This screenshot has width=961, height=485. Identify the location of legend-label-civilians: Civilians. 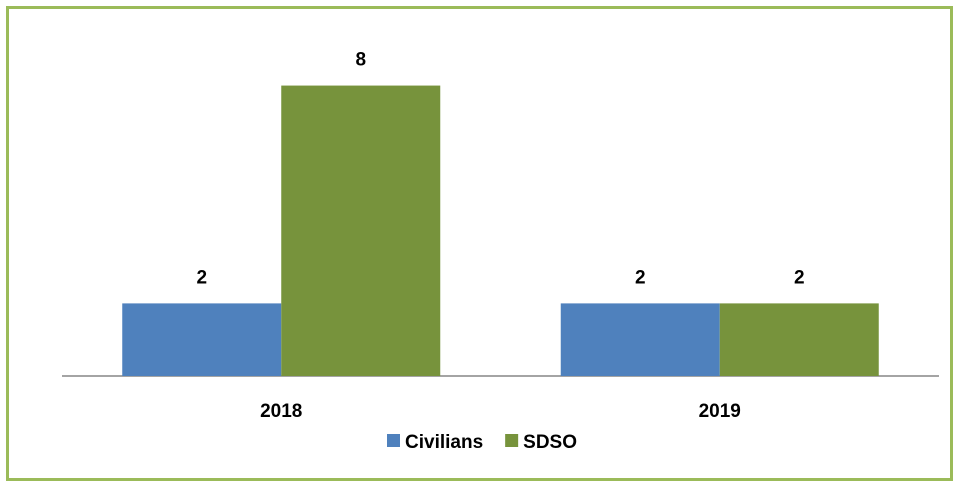
(444, 442).